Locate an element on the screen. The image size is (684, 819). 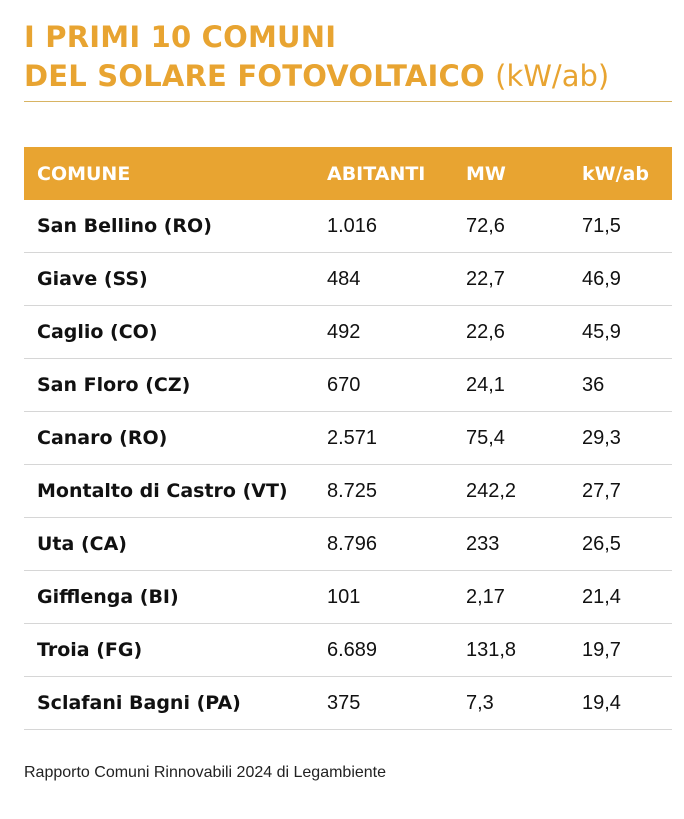
cell-mw: 131,8 is located at coordinates (511, 650).